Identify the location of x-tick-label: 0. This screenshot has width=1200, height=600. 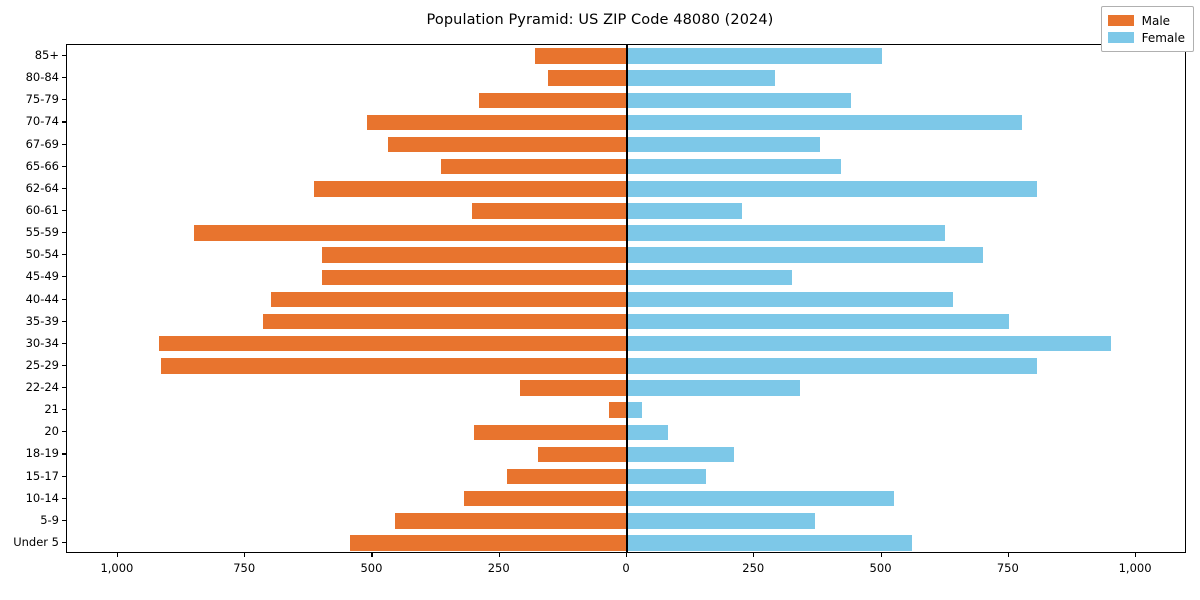
(626, 568).